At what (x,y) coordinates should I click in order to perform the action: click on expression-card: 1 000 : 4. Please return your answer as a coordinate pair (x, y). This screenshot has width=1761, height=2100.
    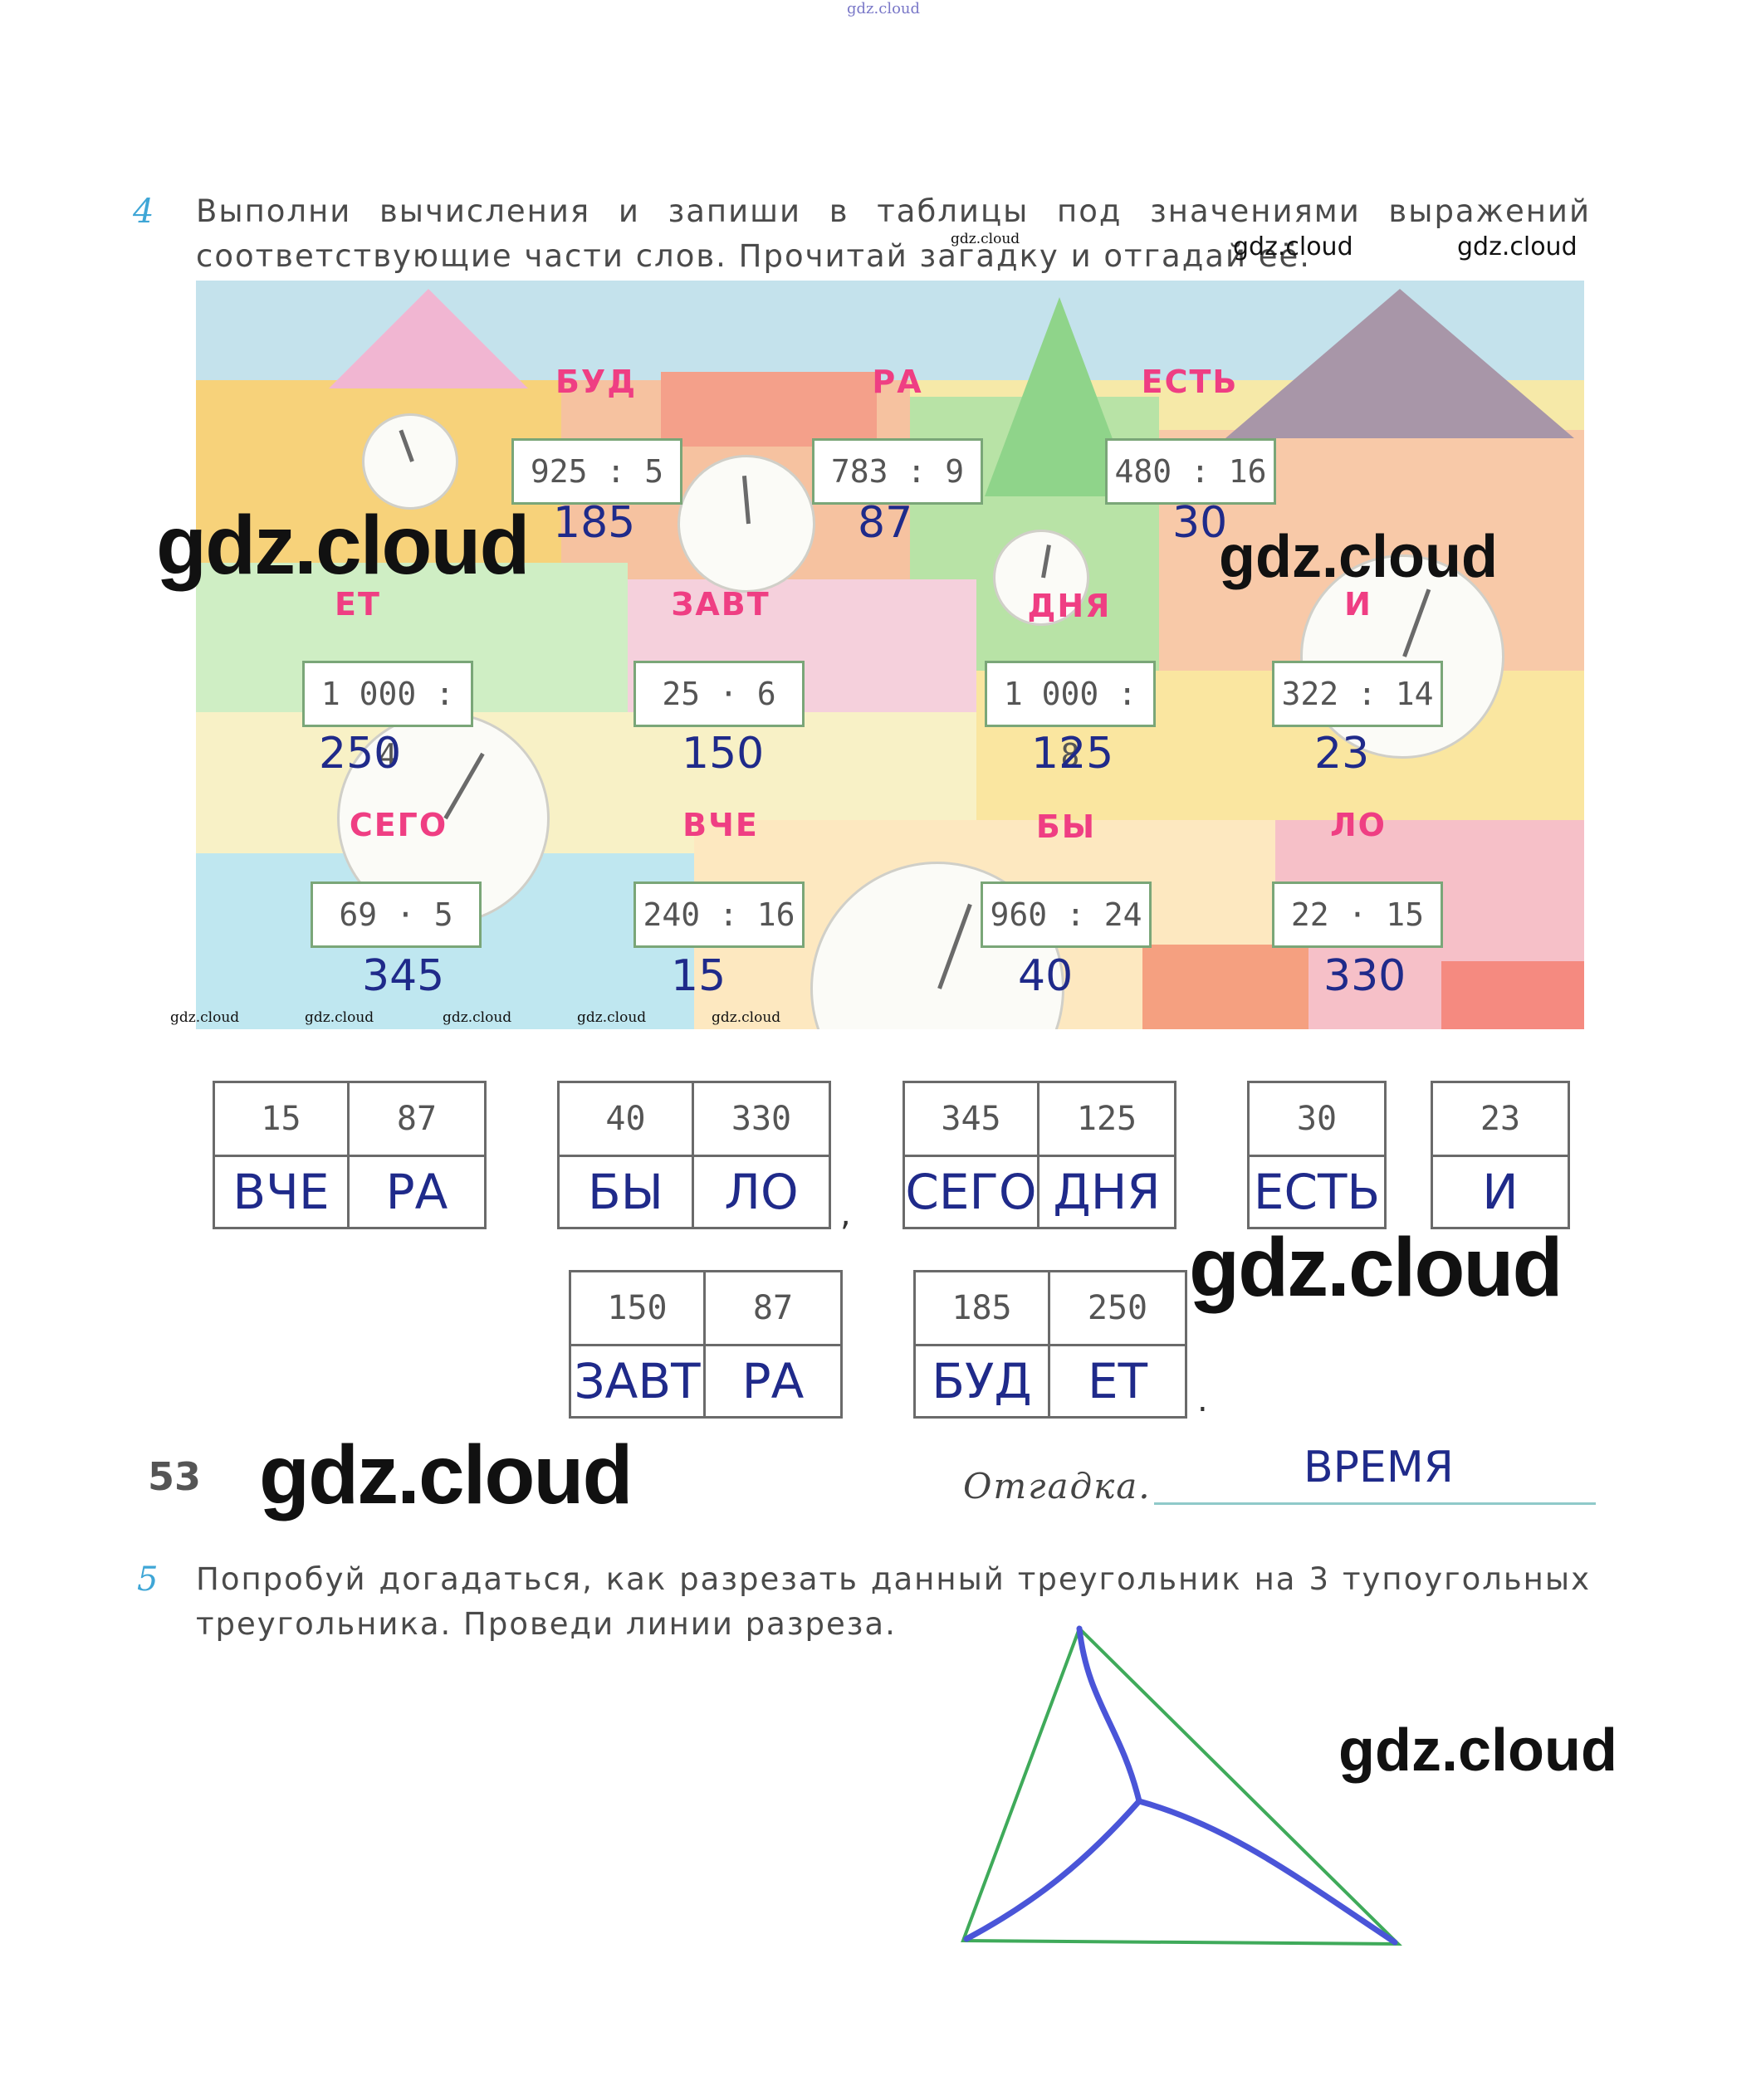
    Looking at the image, I should click on (387, 717).